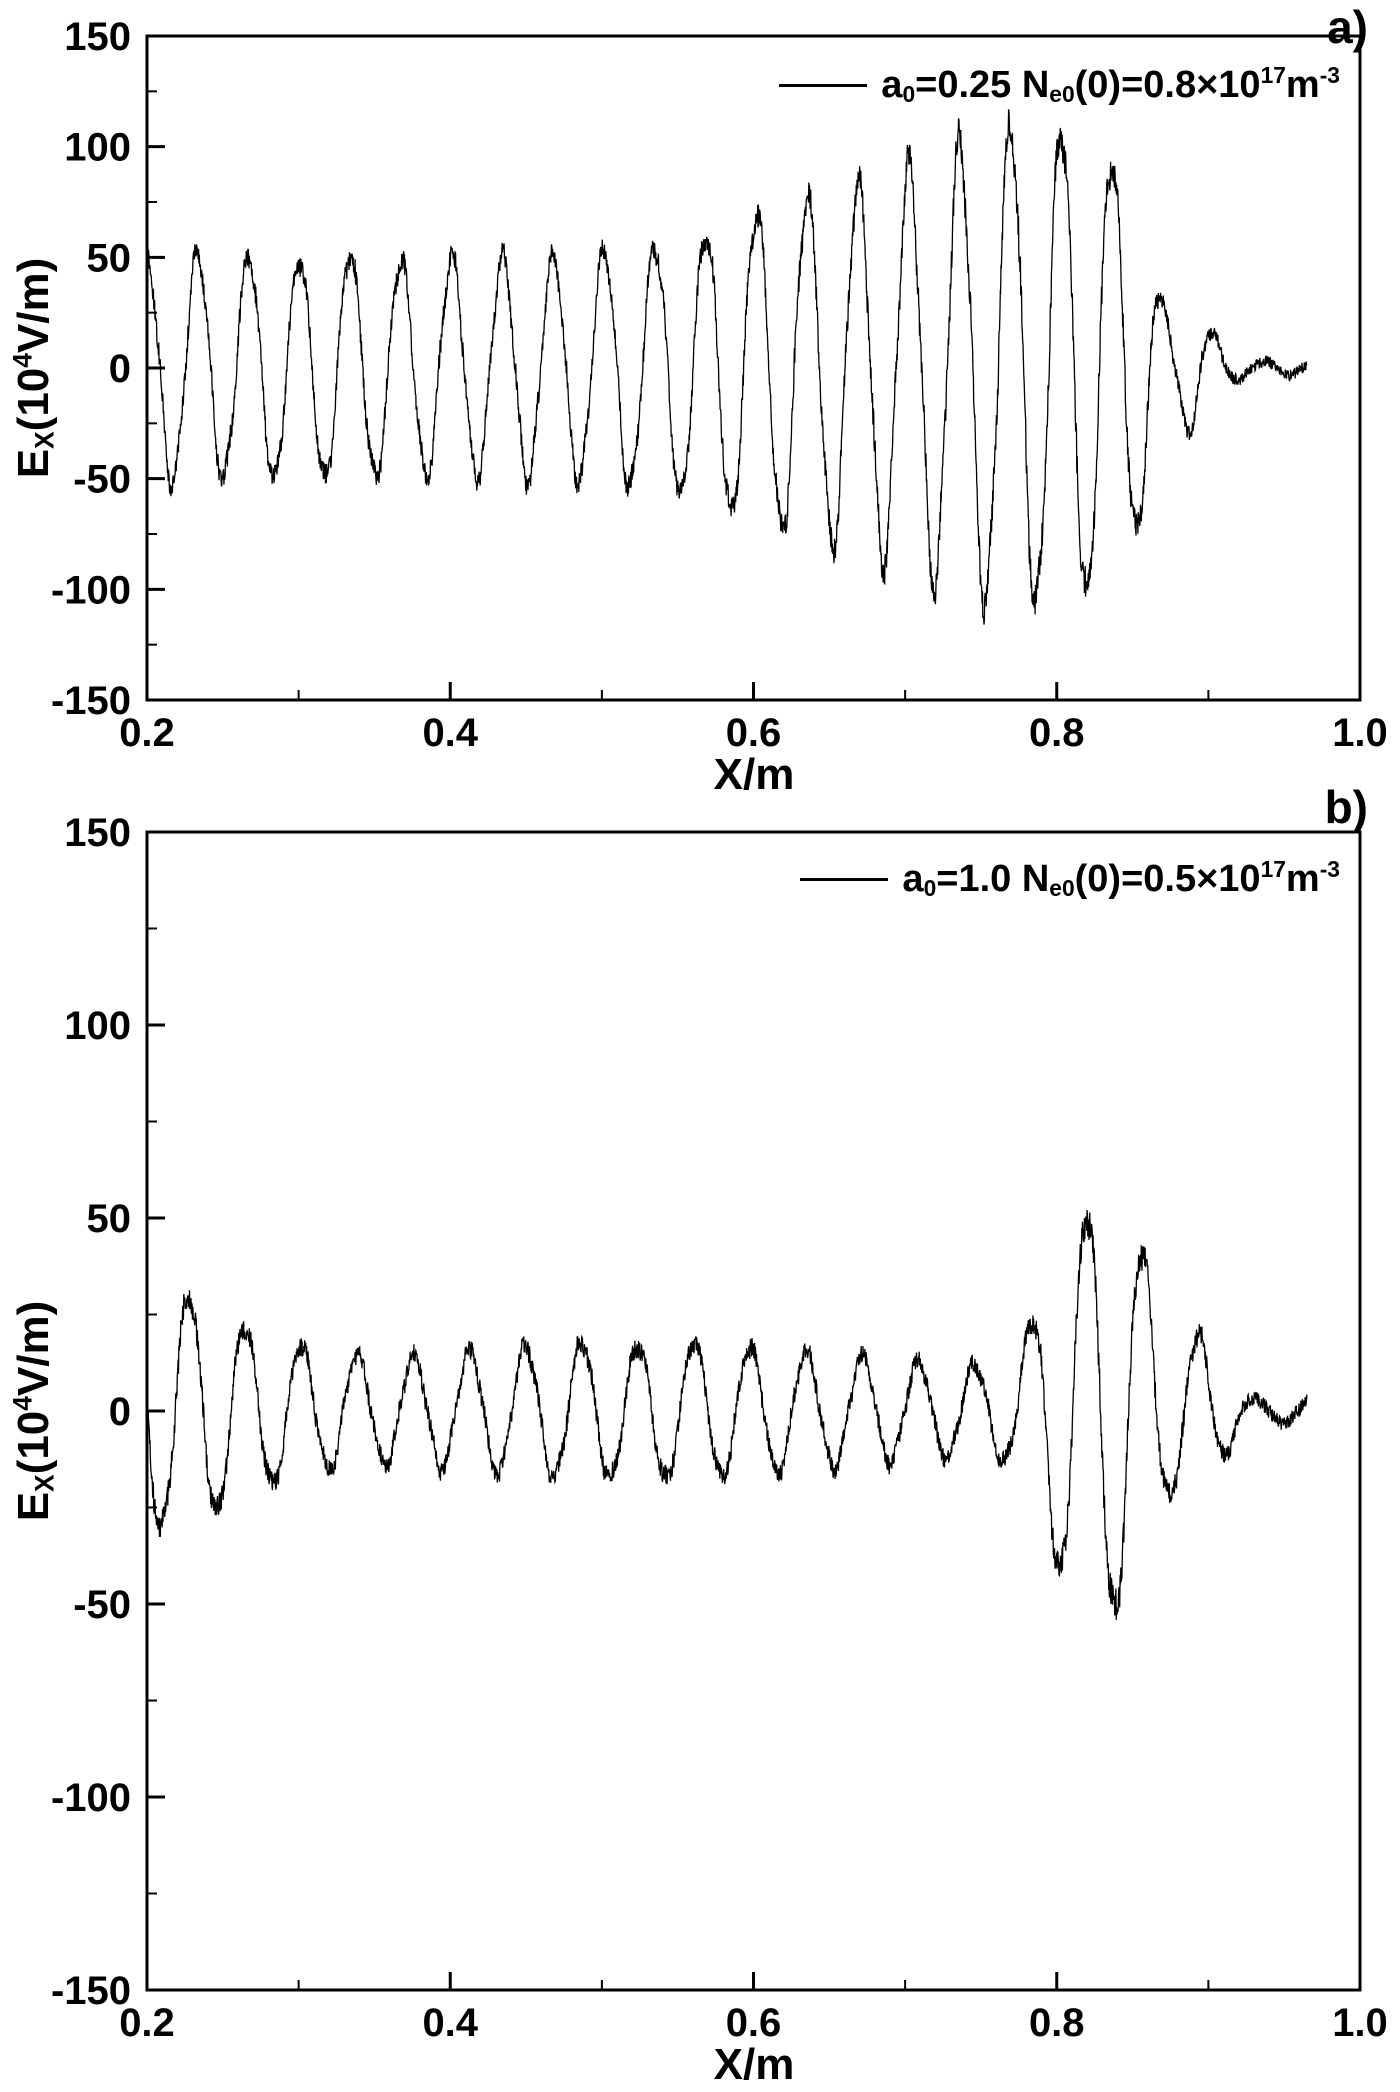 The width and height of the screenshot is (1400, 2092). Describe the element at coordinates (1121, 879) in the screenshot. I see `legend-label: a0=1.0 Ne0(0)=0.5×1017m-3` at that location.